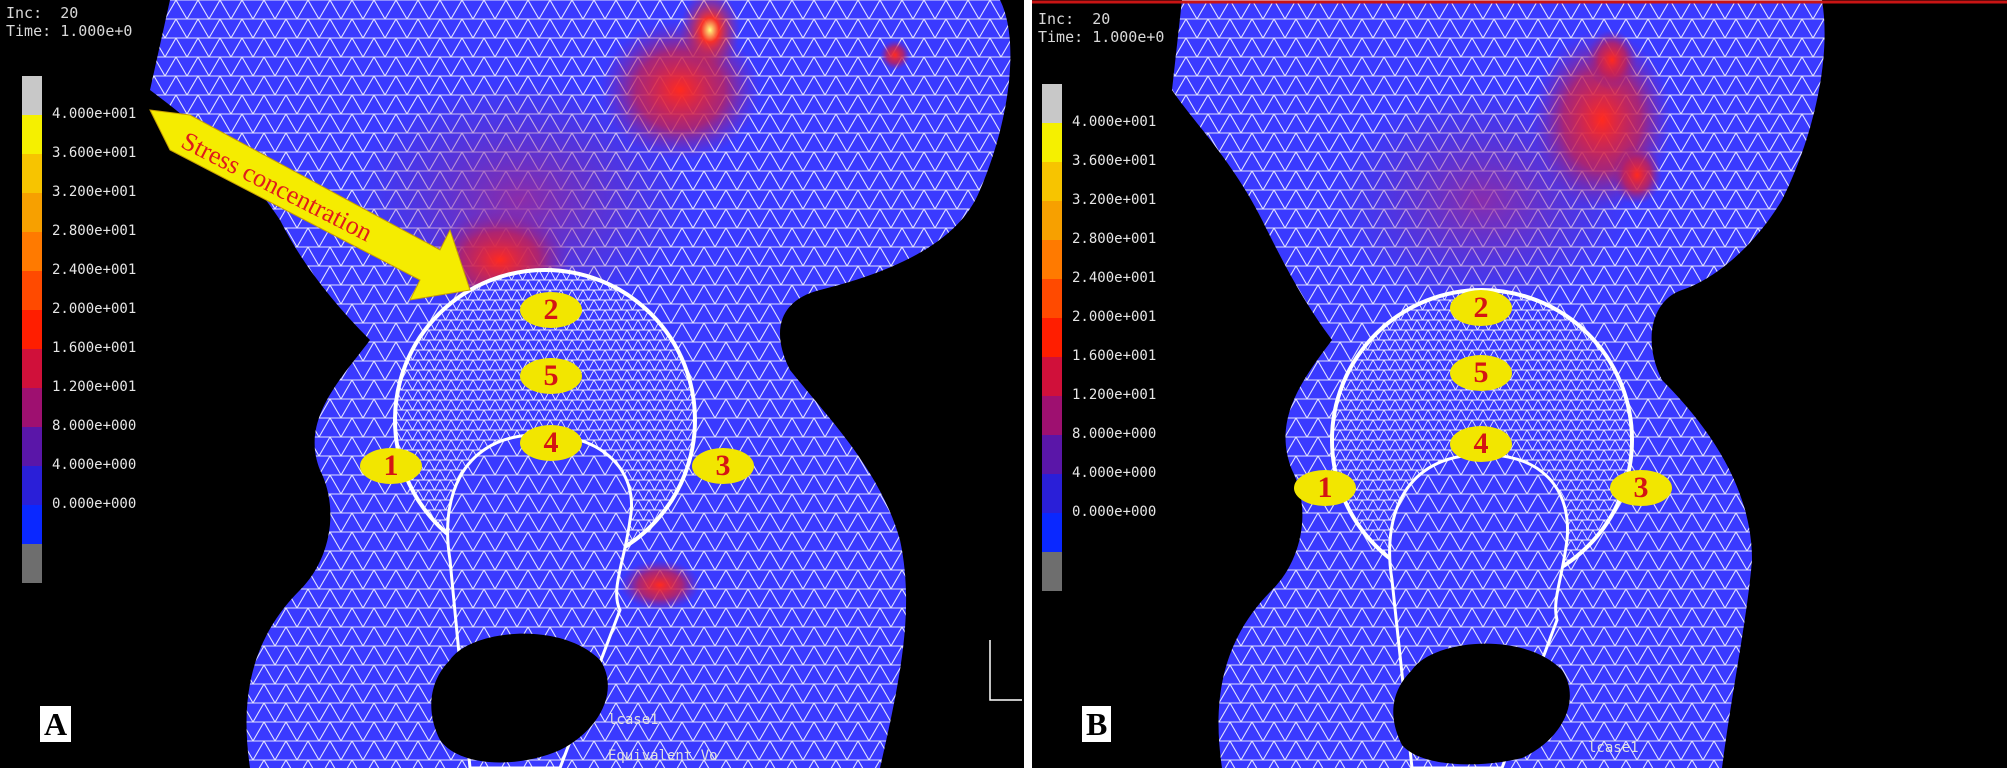 The width and height of the screenshot is (2007, 768). What do you see at coordinates (663, 756) in the screenshot?
I see `result-label: Equivalent Vo` at bounding box center [663, 756].